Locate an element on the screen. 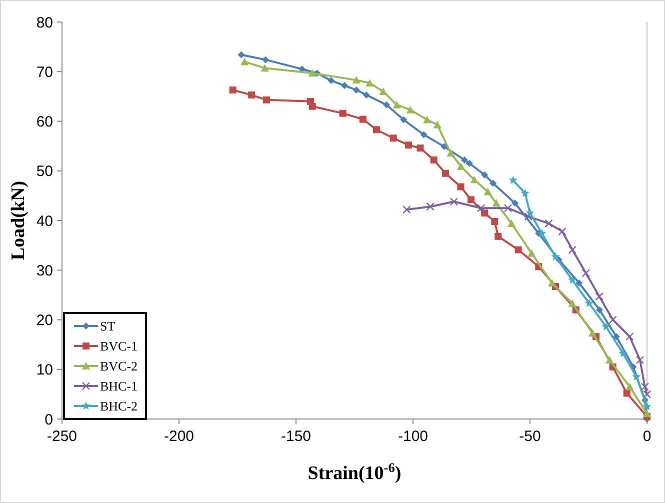 The image size is (665, 503). legend-label: BVC-1 is located at coordinates (119, 346).